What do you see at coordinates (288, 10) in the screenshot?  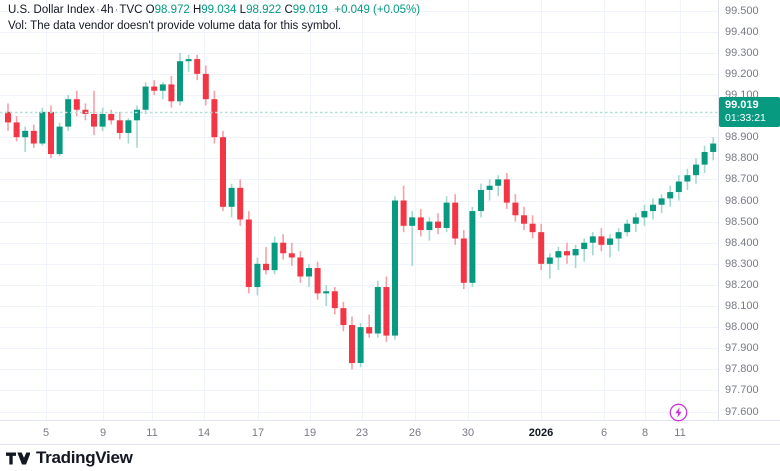 I see `legend-close-key: C` at bounding box center [288, 10].